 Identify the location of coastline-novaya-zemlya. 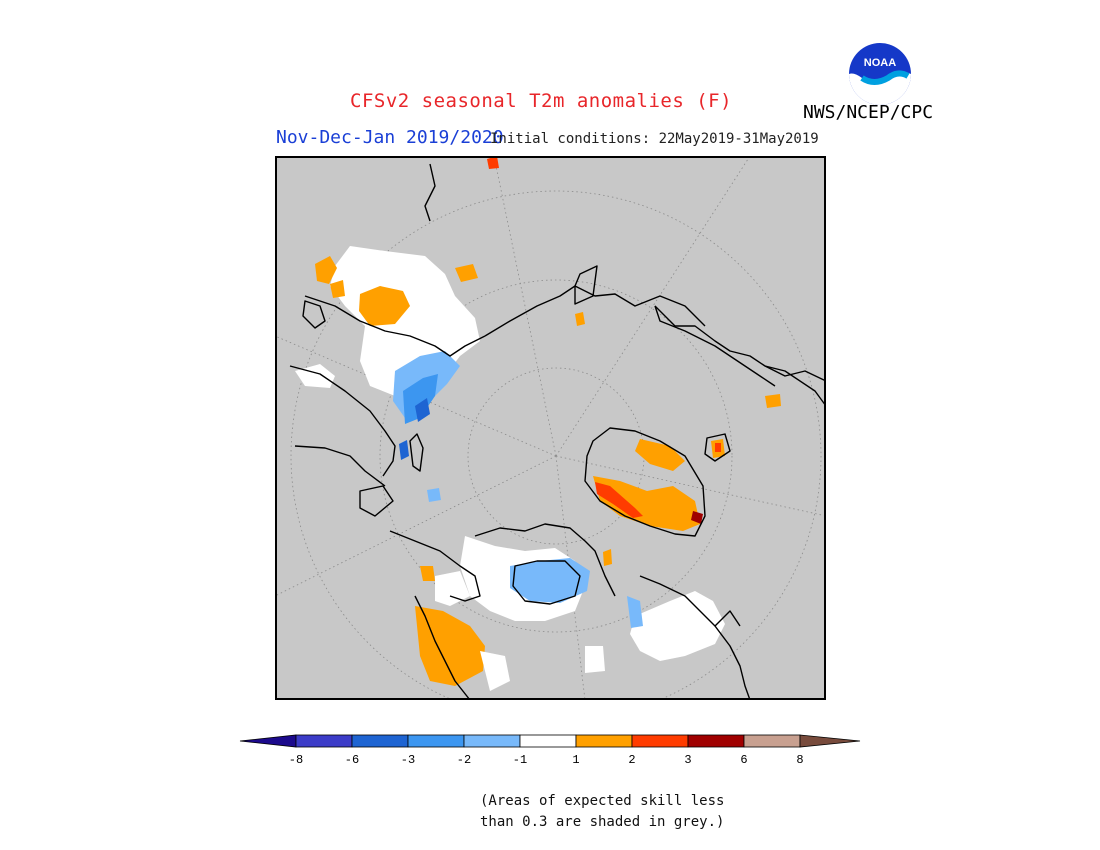
(430, 192).